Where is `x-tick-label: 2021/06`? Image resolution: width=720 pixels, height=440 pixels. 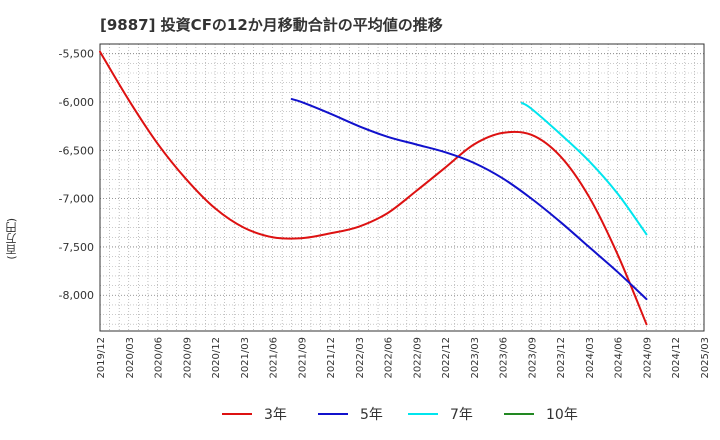
x-tick-label: 2021/06 is located at coordinates (274, 358).